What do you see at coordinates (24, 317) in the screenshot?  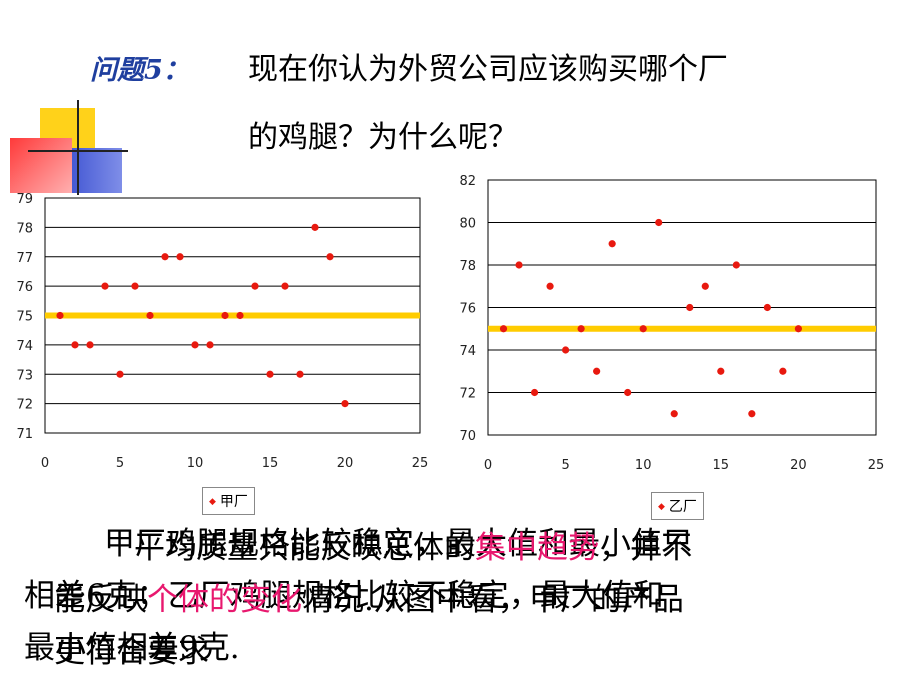 I see `chart-a-ytick-4: 75` at bounding box center [24, 317].